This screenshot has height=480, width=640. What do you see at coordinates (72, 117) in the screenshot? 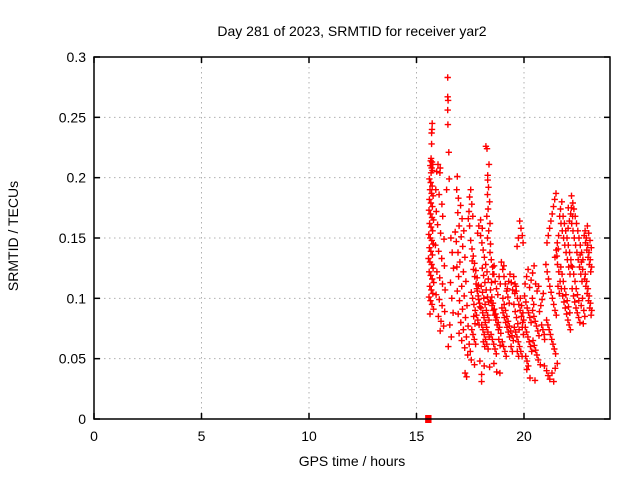
I see `y-tick-label: 0.25` at bounding box center [72, 117].